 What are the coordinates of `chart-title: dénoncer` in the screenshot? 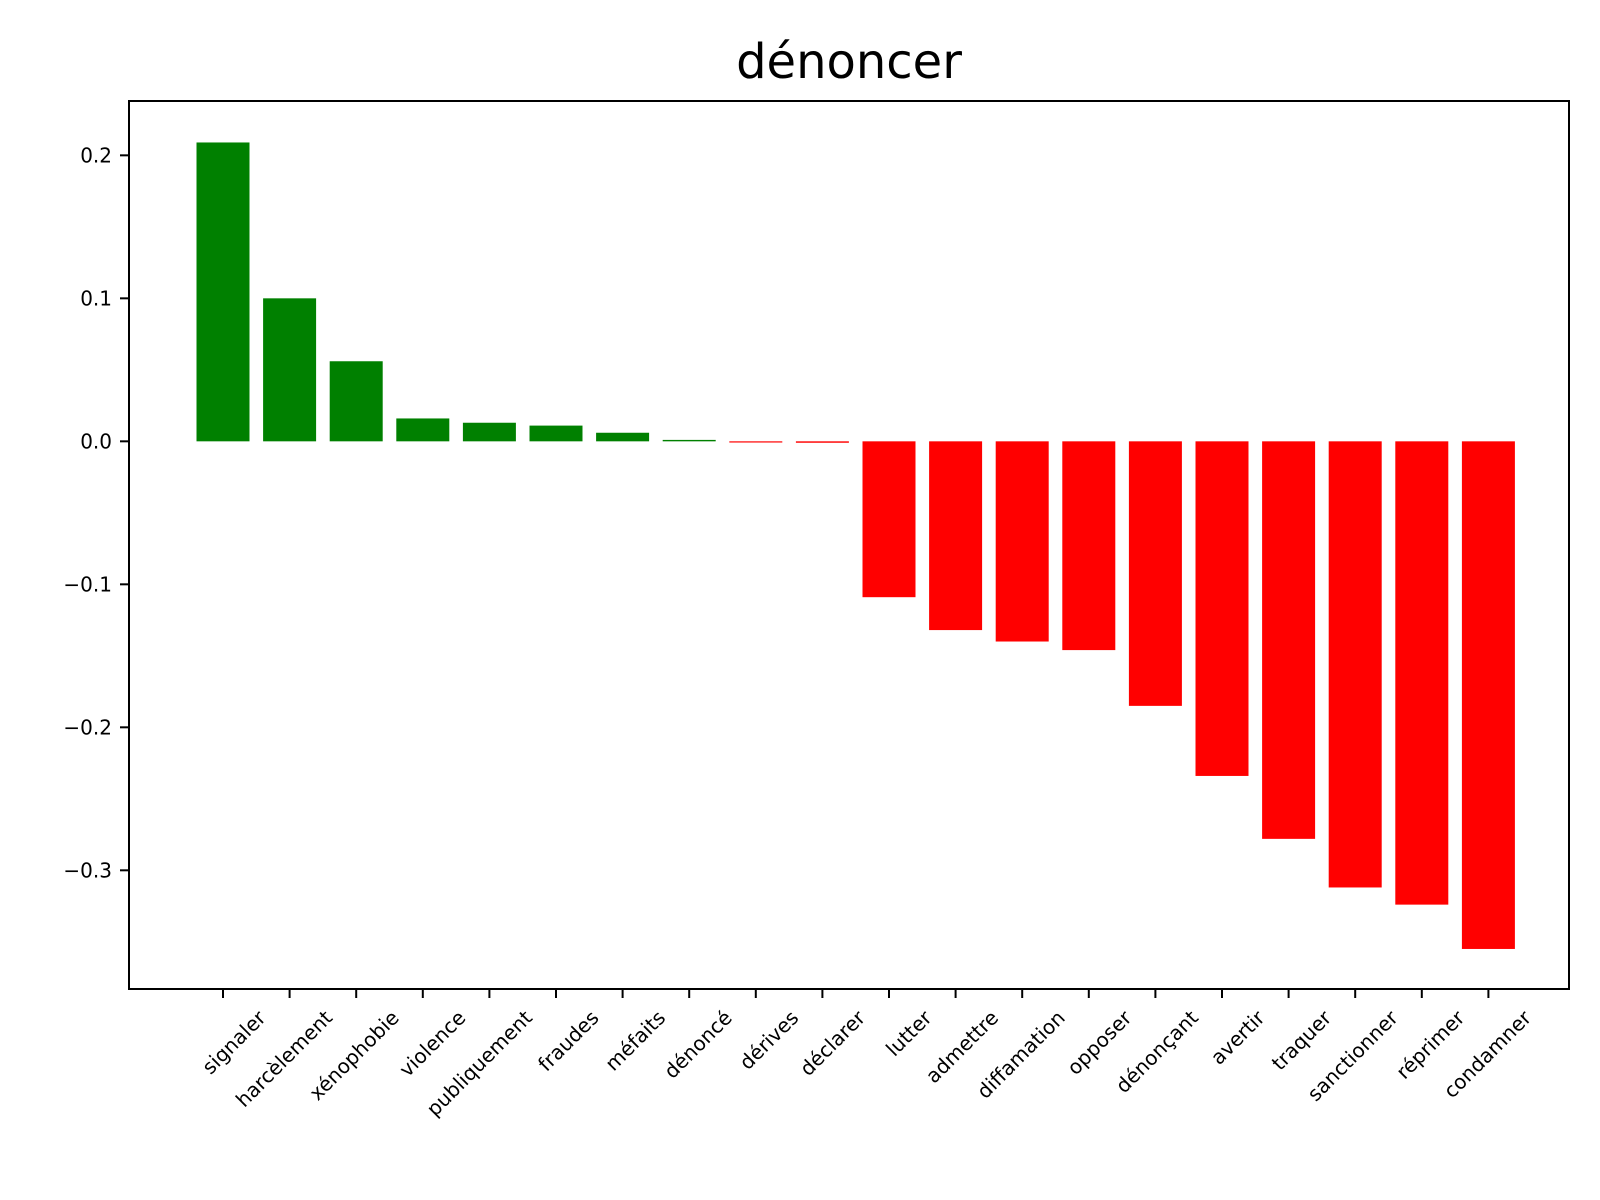 It's located at (849, 62).